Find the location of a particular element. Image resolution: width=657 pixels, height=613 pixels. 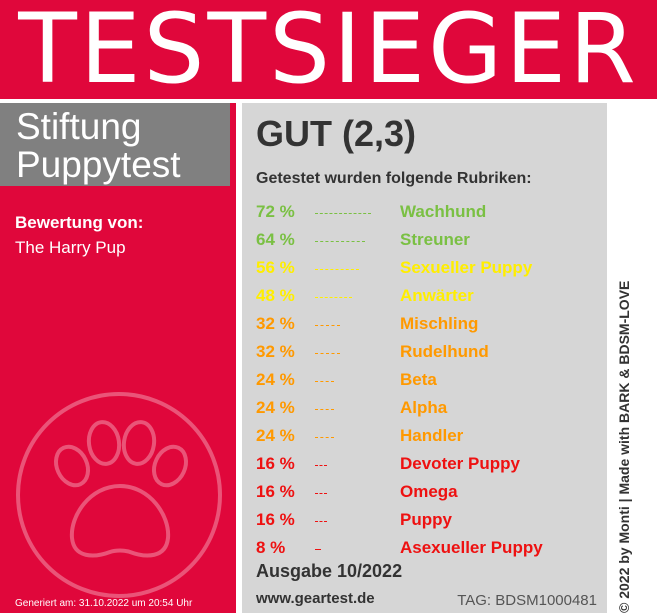

category-name: Devoter Puppy is located at coordinates (460, 463).